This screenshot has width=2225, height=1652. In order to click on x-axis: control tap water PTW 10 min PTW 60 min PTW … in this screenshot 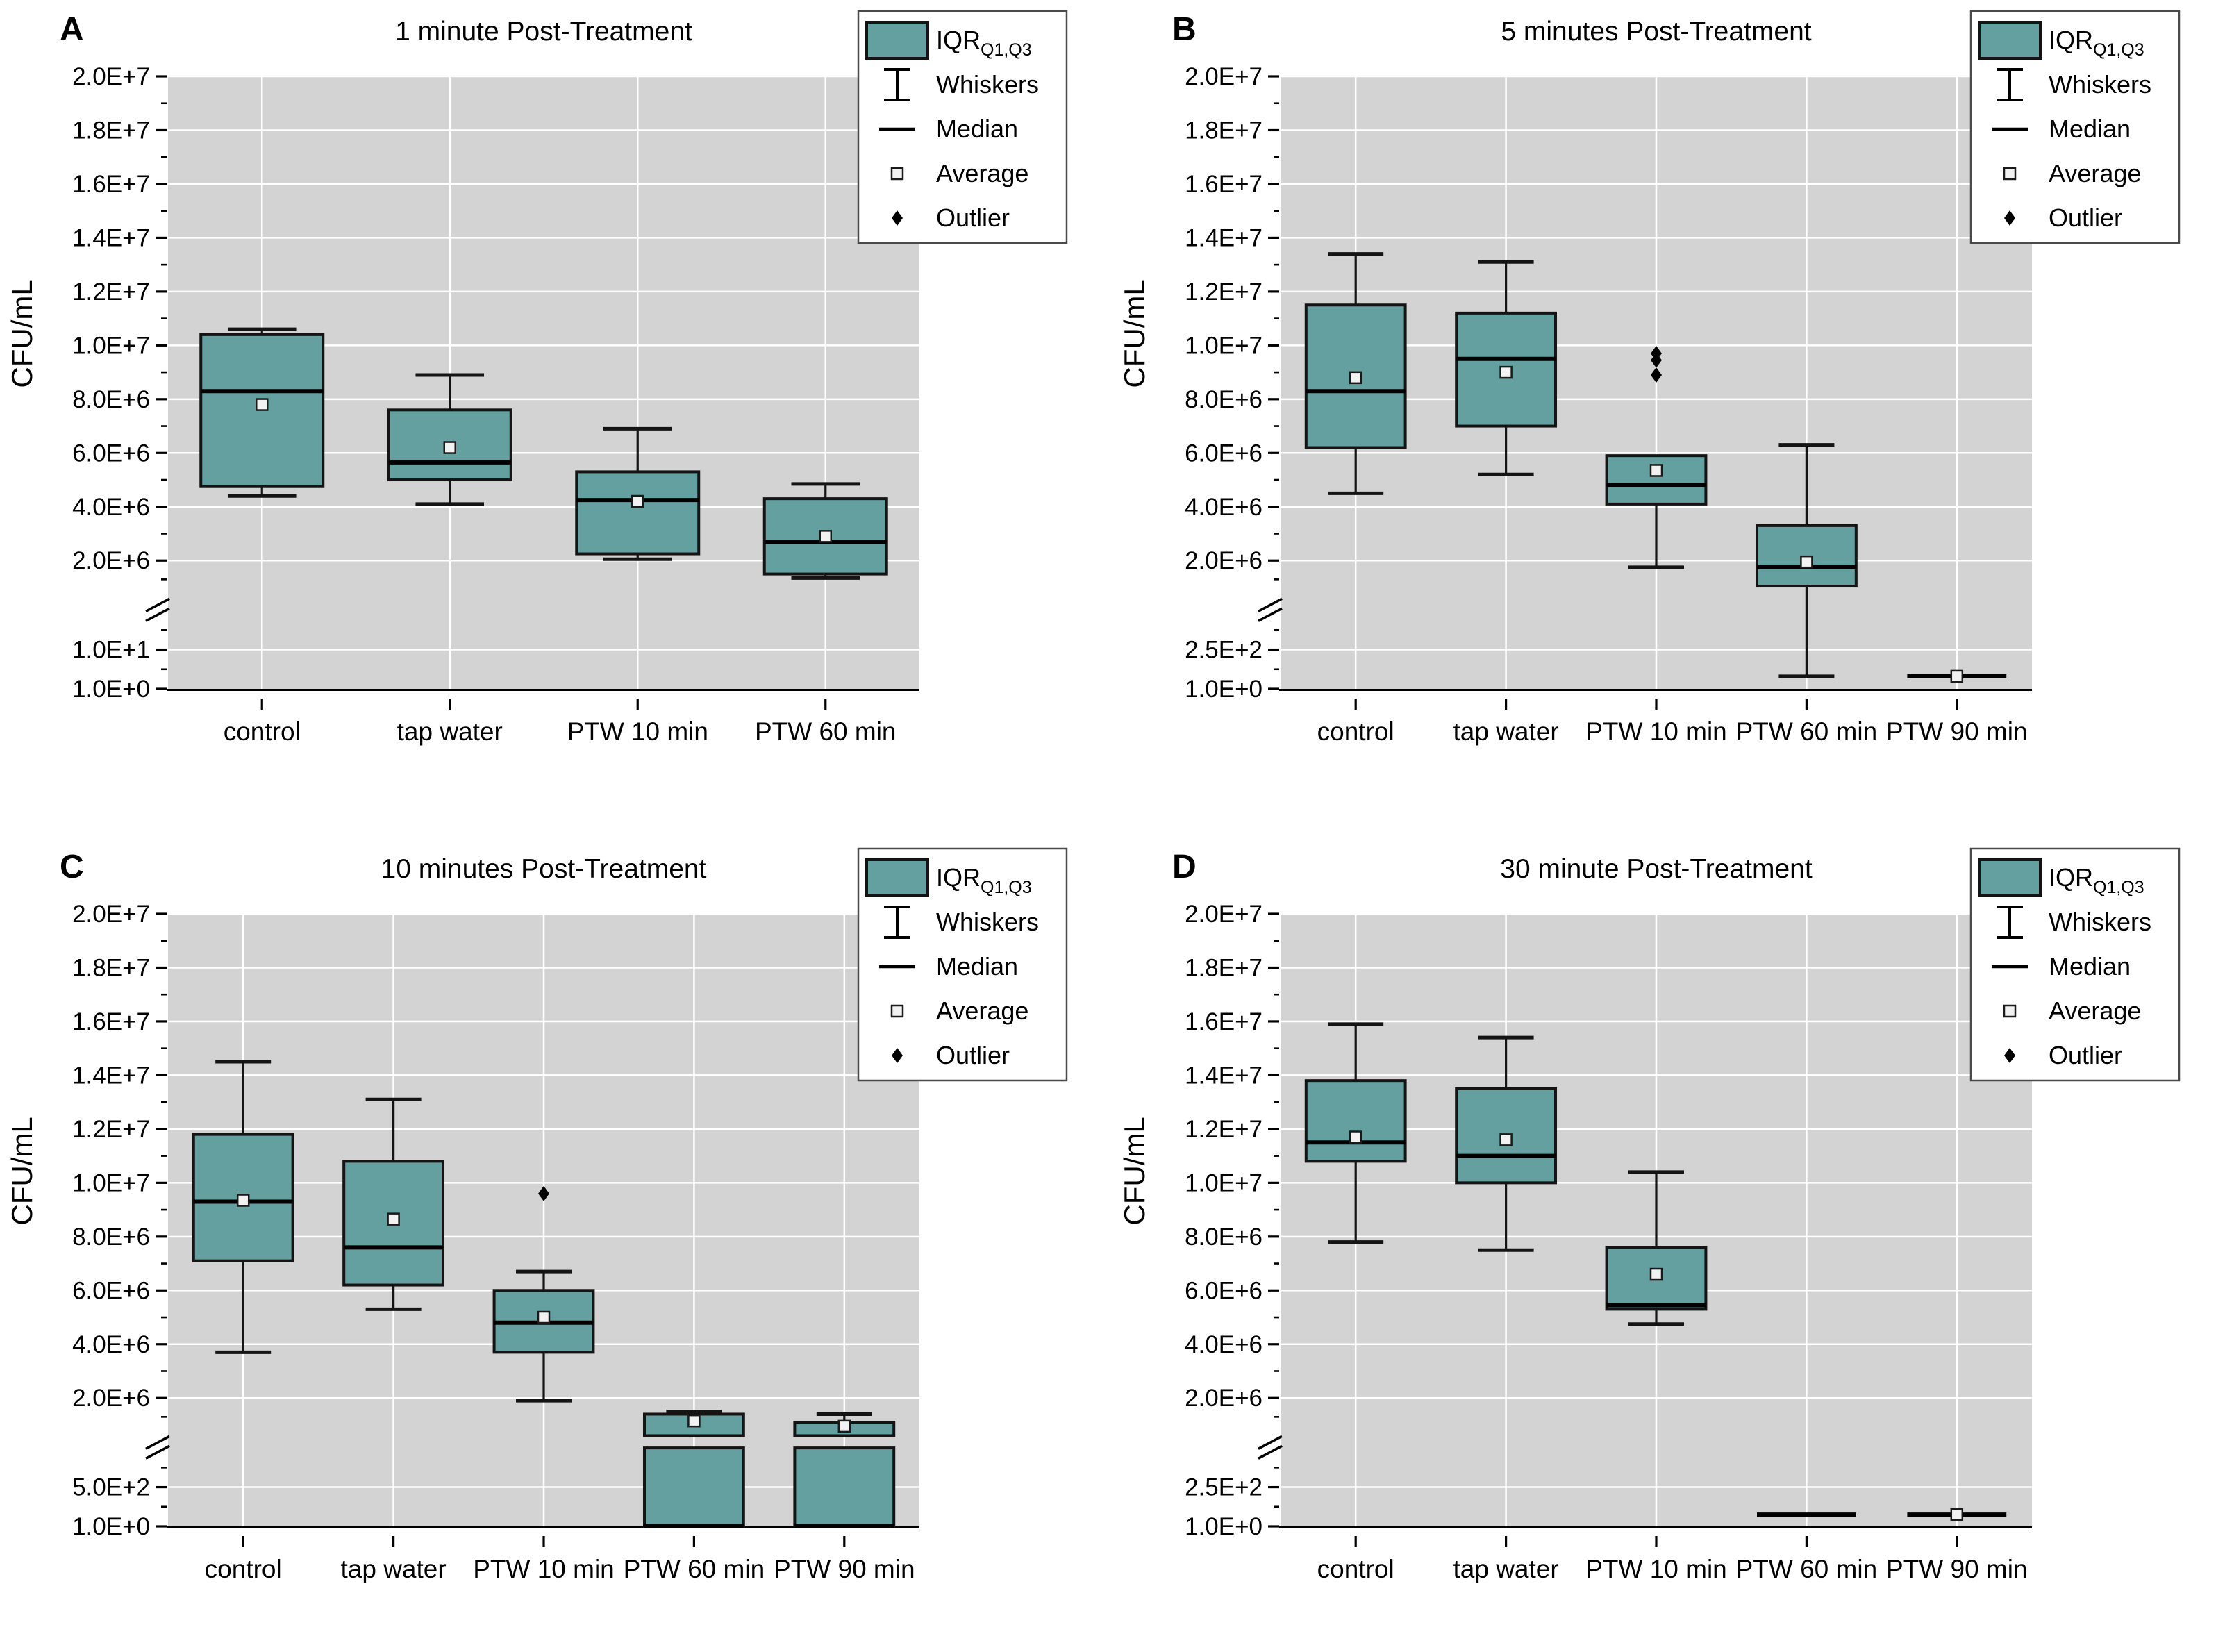, I will do `click(543, 1554)`.